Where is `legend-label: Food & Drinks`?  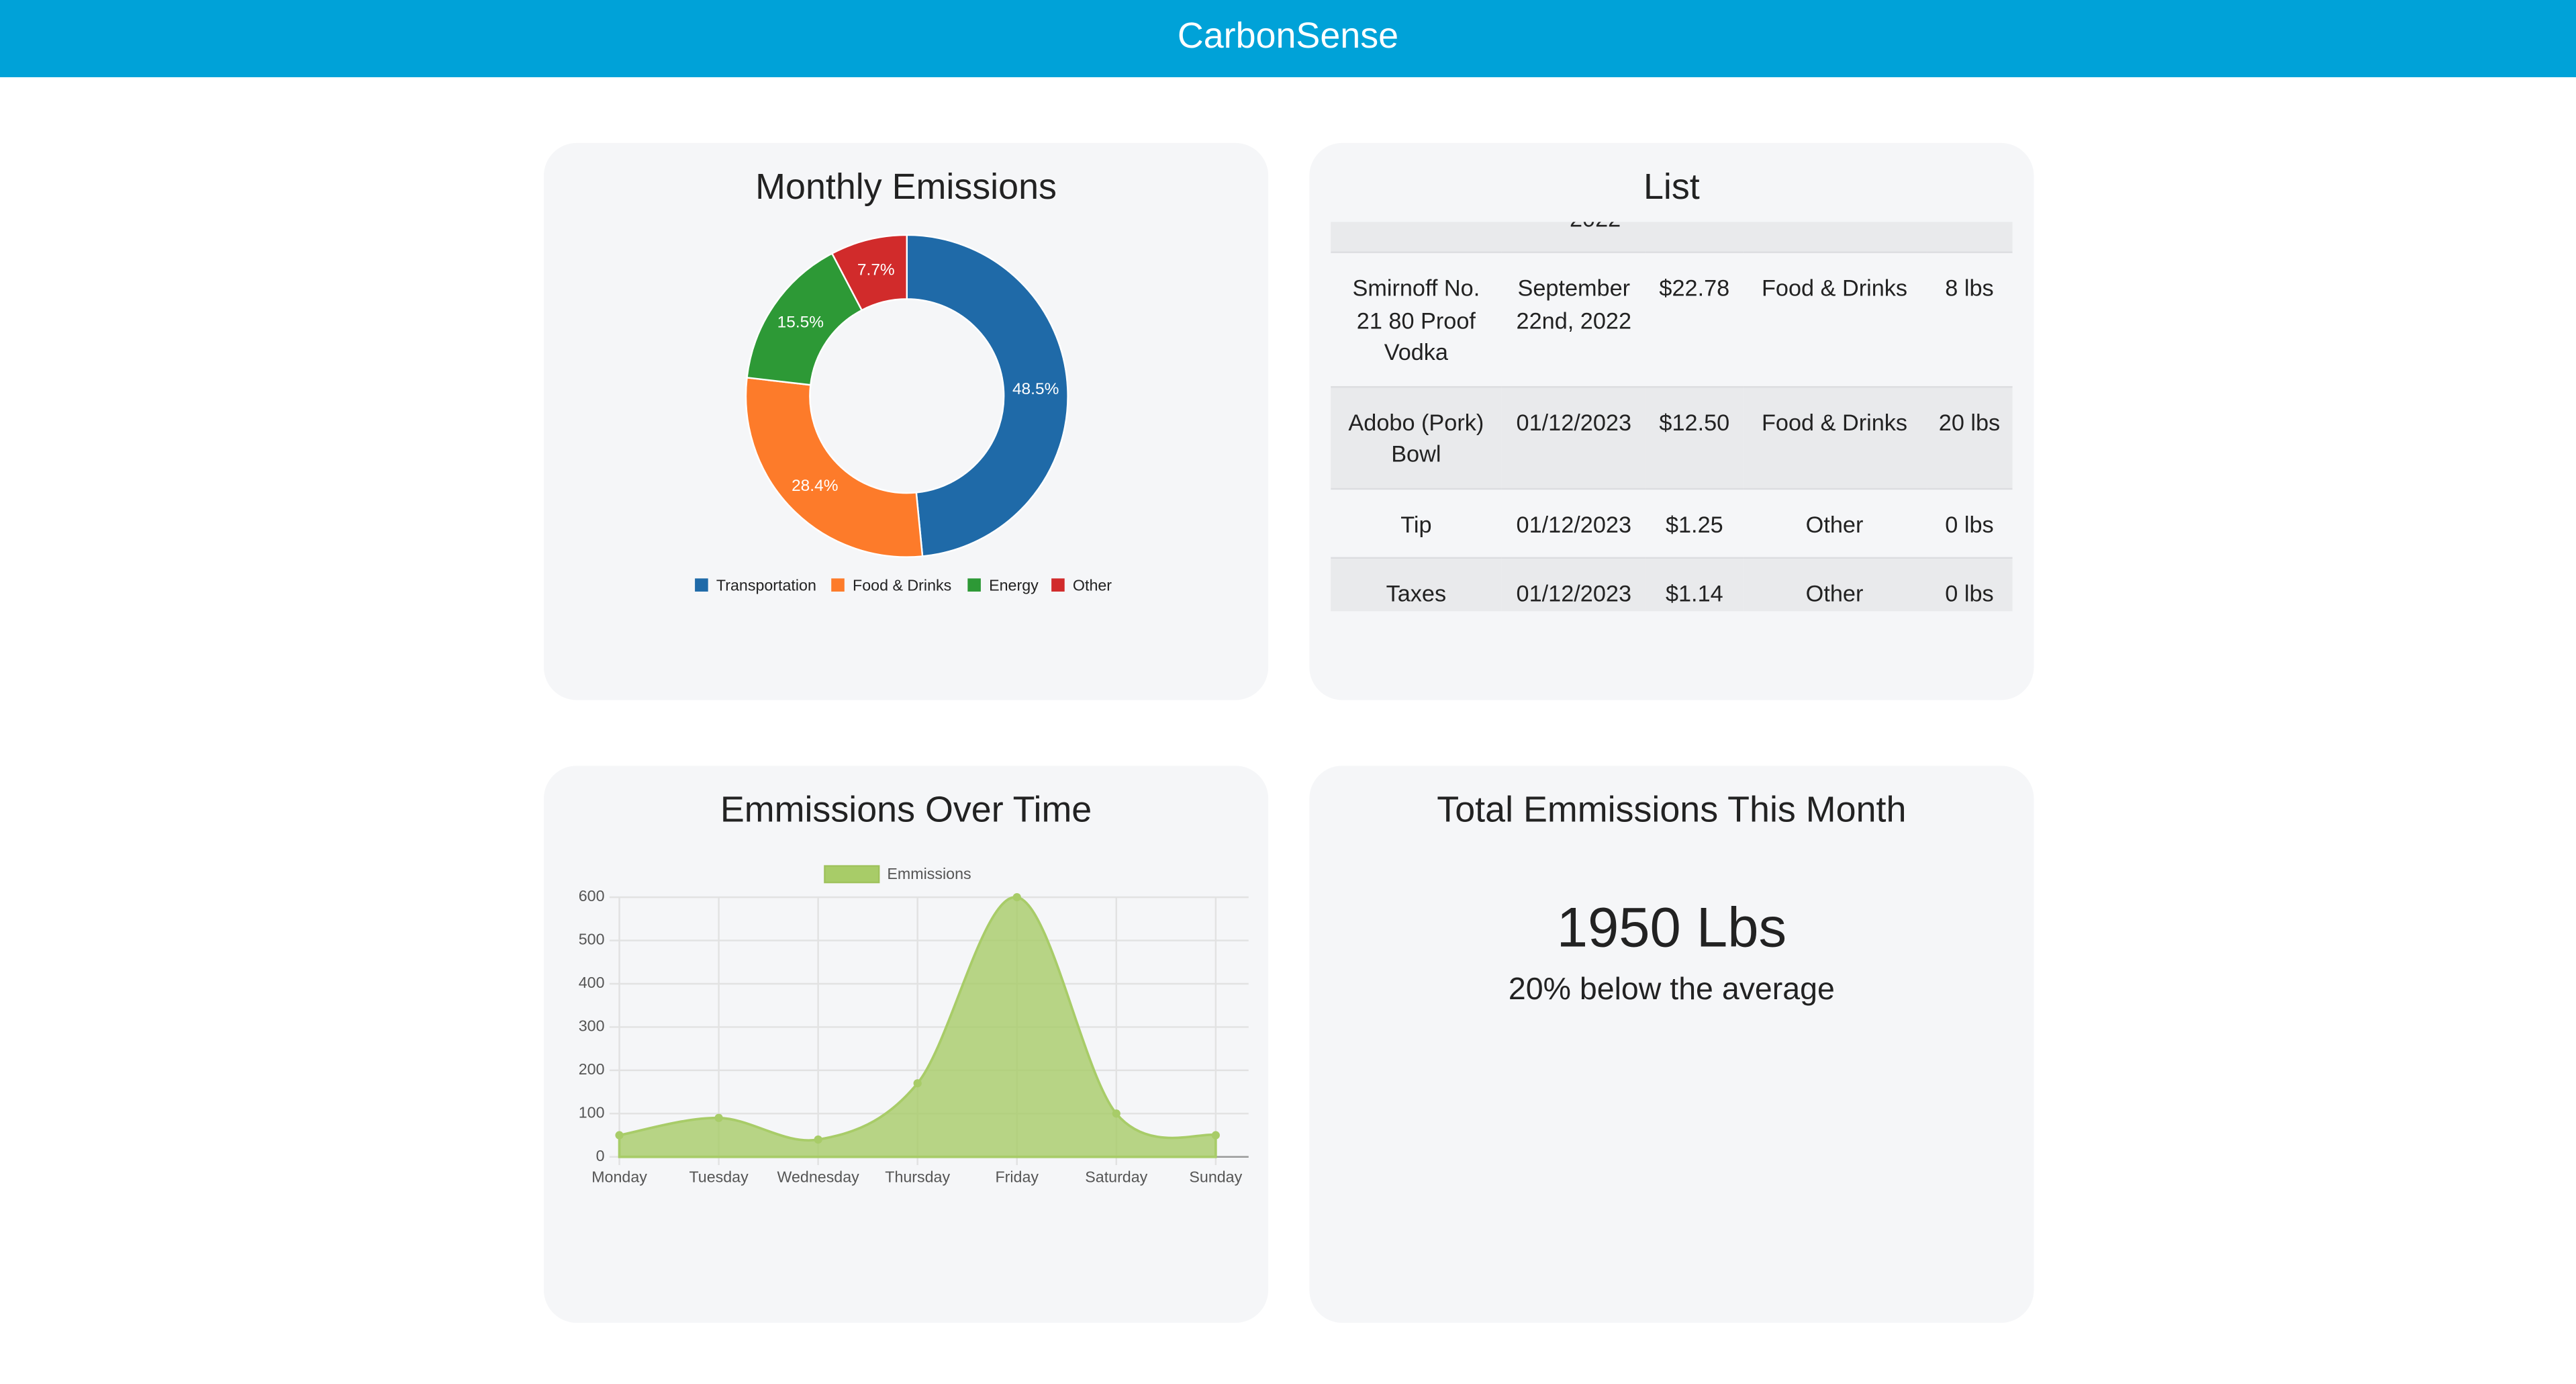
legend-label: Food & Drinks is located at coordinates (902, 585).